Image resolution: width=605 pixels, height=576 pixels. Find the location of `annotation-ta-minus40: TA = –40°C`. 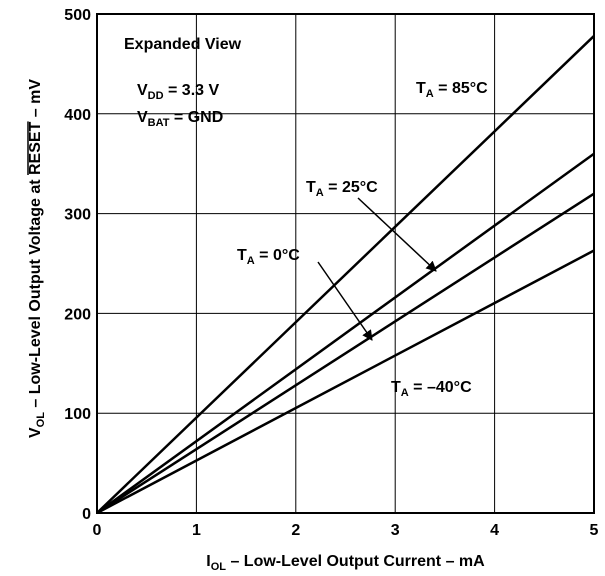

annotation-ta-minus40: TA = –40°C is located at coordinates (431, 389).